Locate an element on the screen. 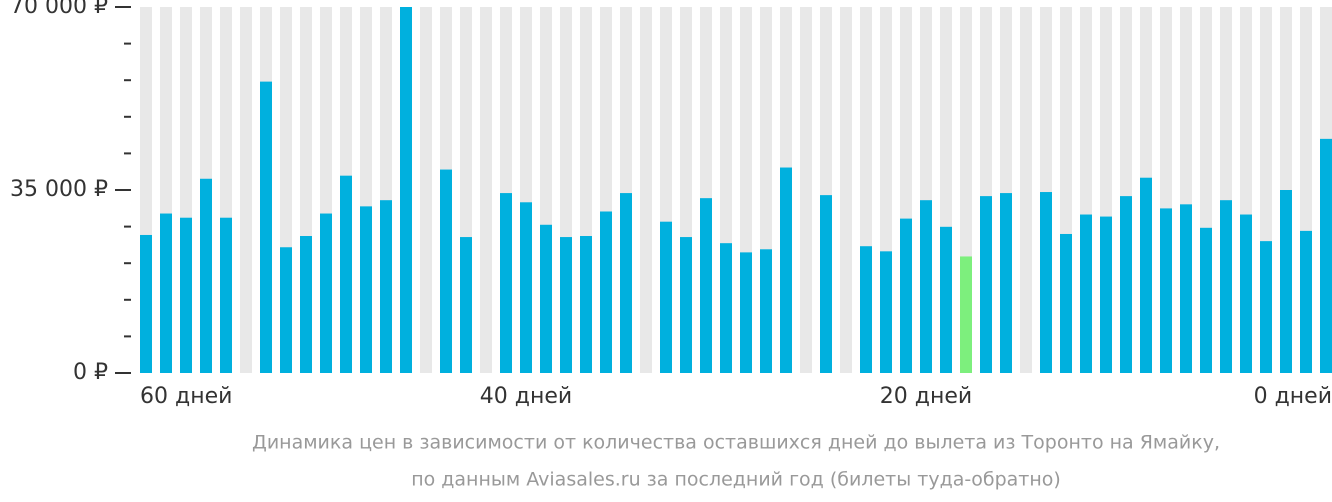 This screenshot has height=502, width=1332. y-tick-label: 70 000 ₽ is located at coordinates (59, 9).